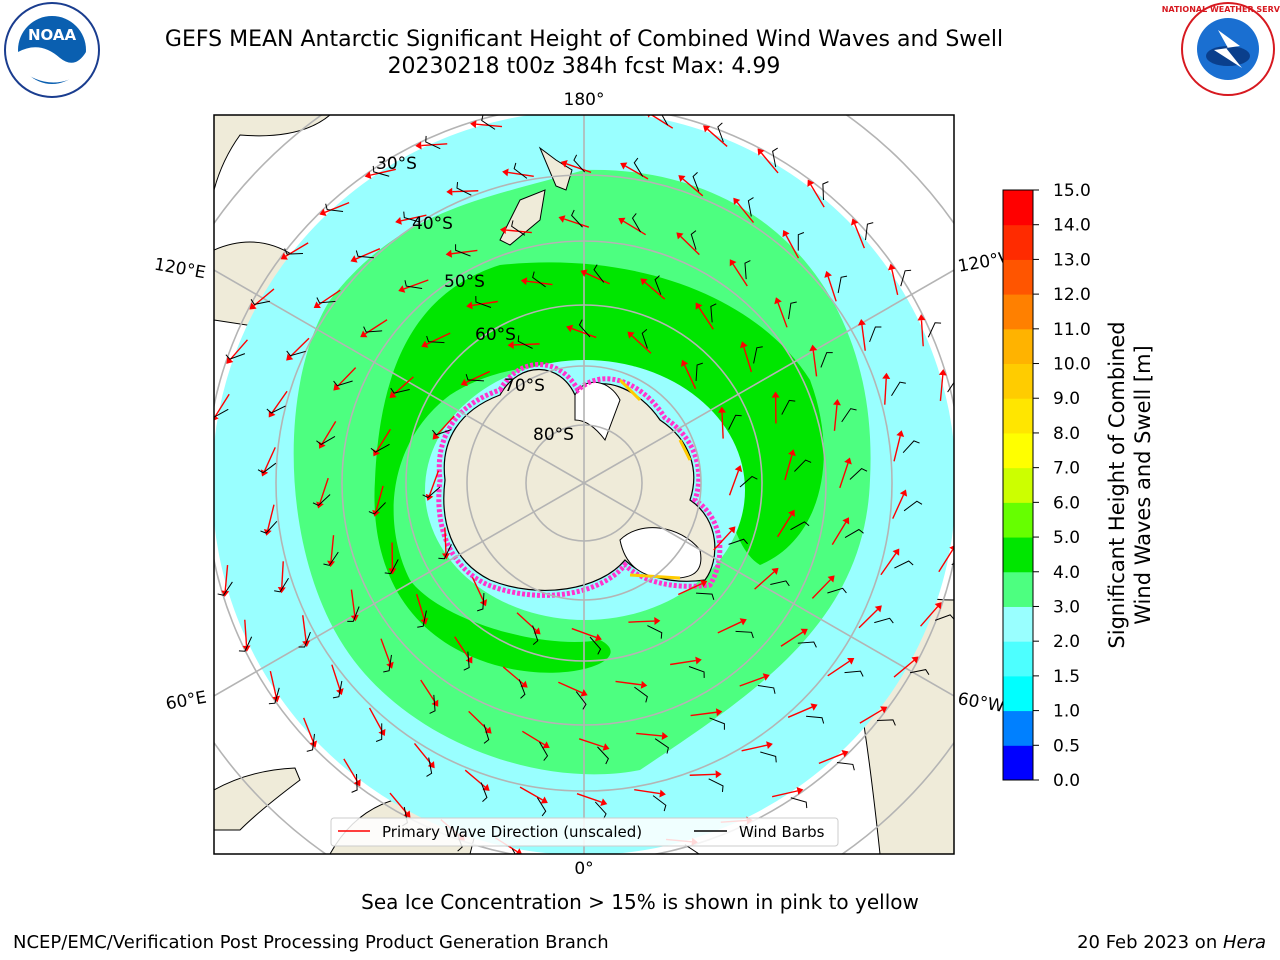  Describe the element at coordinates (1117, 484) in the screenshot. I see `colorbar-label-line1: Significant Height of Combined` at that location.